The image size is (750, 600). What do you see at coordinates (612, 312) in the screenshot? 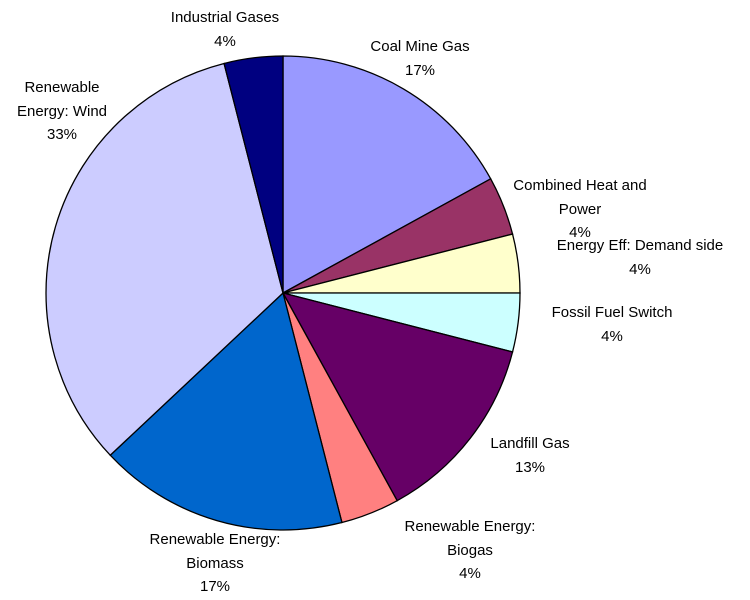
I see `category-label: Fossil Fuel Switch` at bounding box center [612, 312].